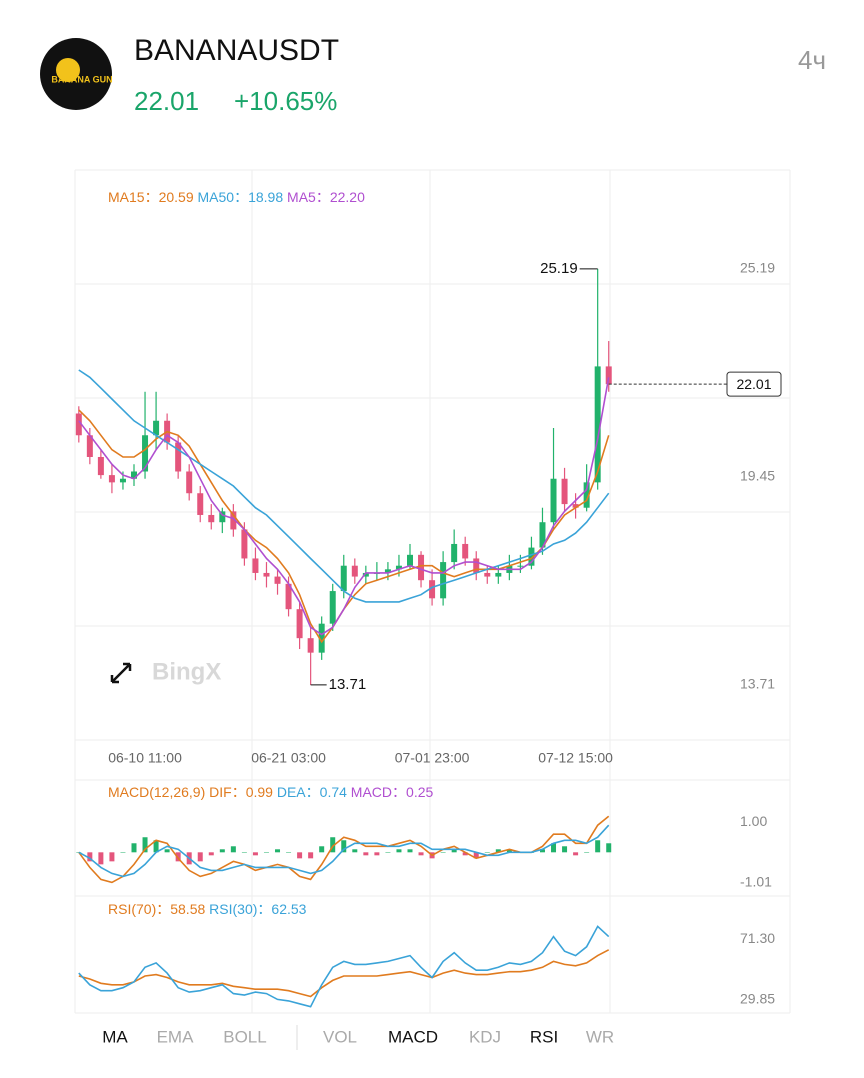  What do you see at coordinates (812, 60) in the screenshot?
I see `interval: 4ч` at bounding box center [812, 60].